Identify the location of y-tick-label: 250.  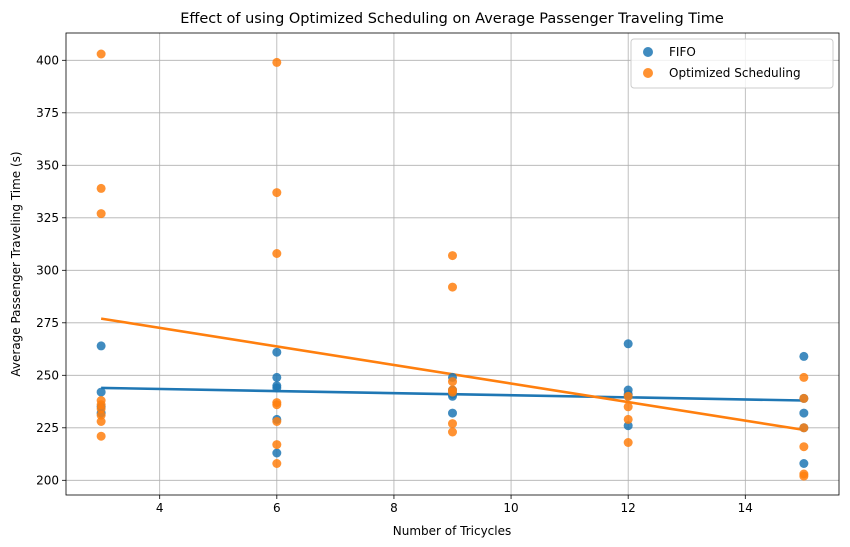
(47, 375).